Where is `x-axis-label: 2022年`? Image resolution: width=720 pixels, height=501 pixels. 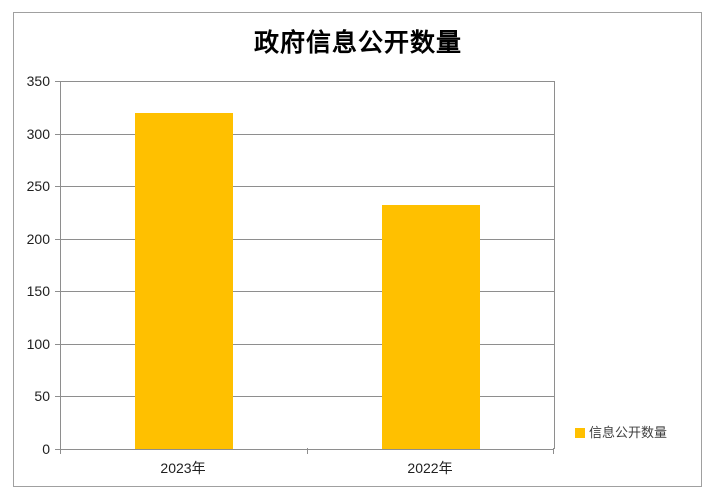
x-axis-label: 2022年 is located at coordinates (430, 468).